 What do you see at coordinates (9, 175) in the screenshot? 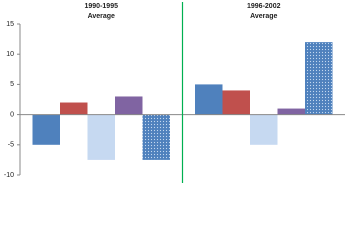
I see `y-tick-label: -10` at bounding box center [9, 175].